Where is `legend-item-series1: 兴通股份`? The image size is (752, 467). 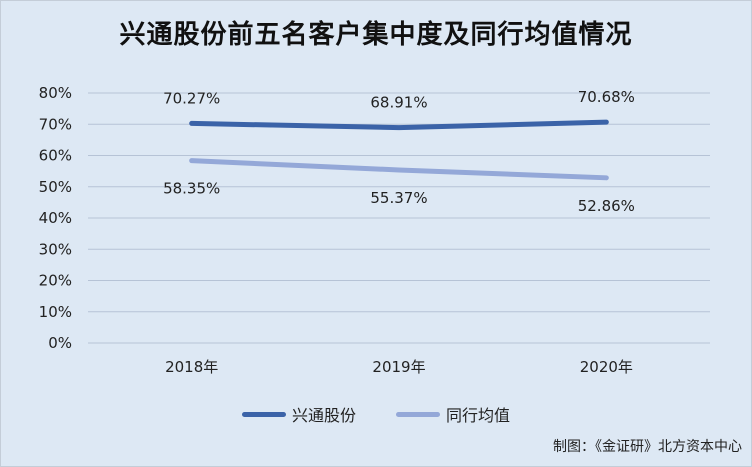
legend-item-series1: 兴通股份 is located at coordinates (298, 414).